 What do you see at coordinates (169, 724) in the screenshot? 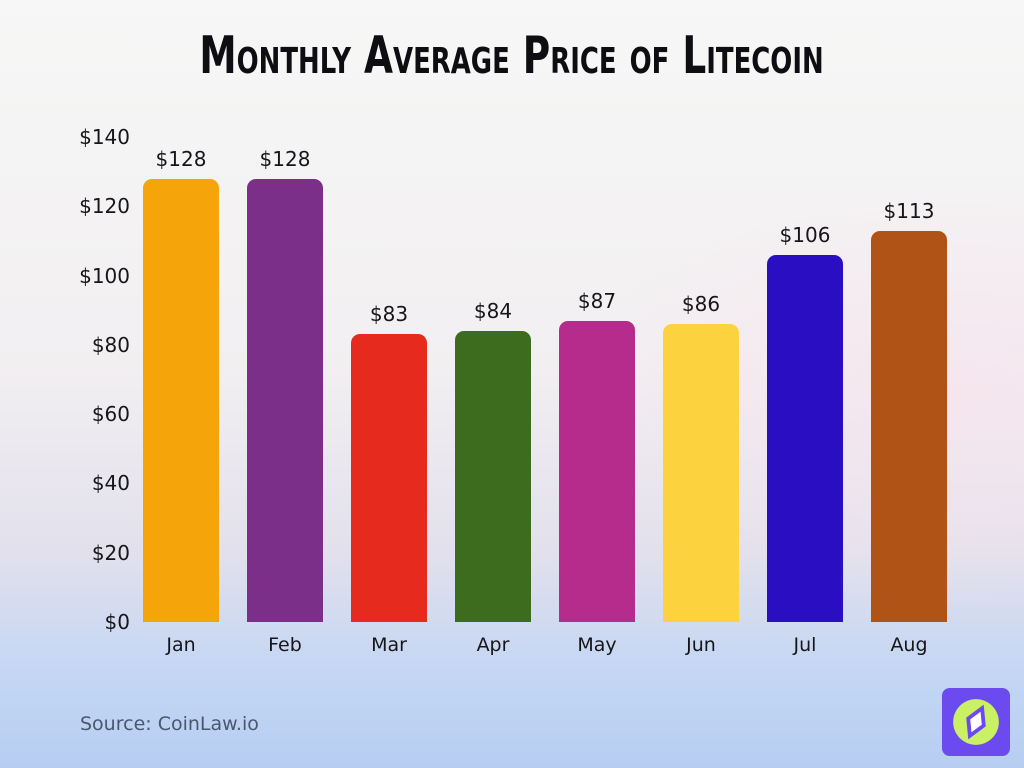
I see `source-text: Source: CoinLaw.io` at bounding box center [169, 724].